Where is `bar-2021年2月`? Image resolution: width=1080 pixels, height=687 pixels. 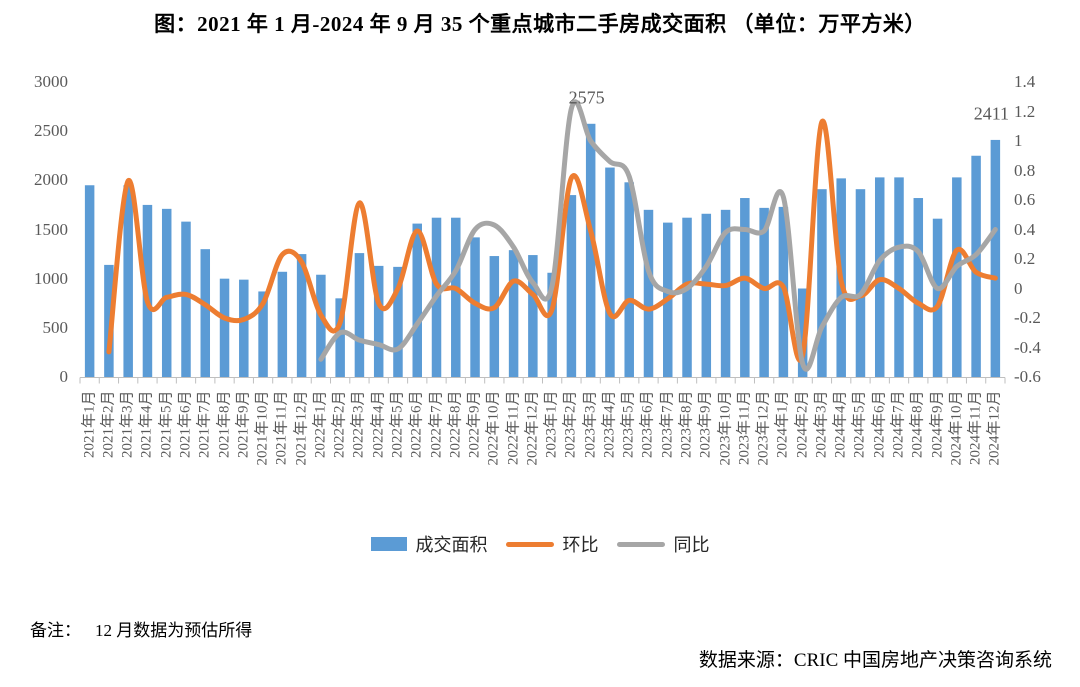
bar-2021年2月 is located at coordinates (109, 320).